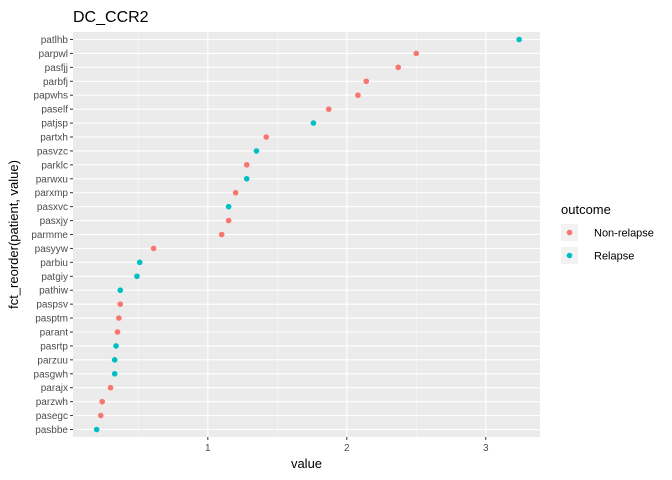  What do you see at coordinates (54, 110) in the screenshot?
I see `y-tick-label: paself` at bounding box center [54, 110].